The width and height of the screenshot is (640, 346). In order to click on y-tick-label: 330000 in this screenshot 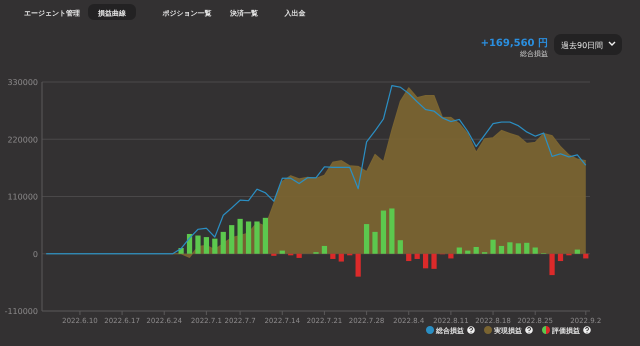, I will do `click(22, 82)`.